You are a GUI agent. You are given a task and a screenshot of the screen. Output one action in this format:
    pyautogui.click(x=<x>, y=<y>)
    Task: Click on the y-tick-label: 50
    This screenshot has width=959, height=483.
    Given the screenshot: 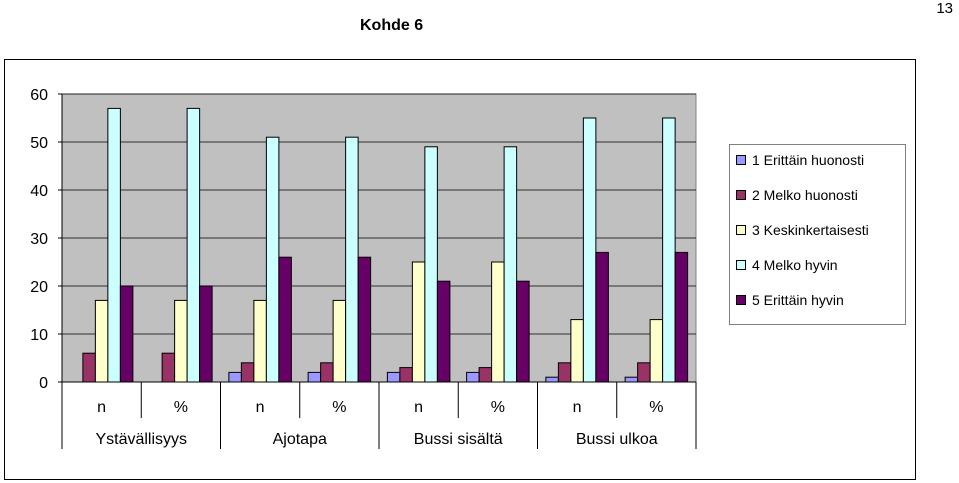 What is the action you would take?
    pyautogui.click(x=39, y=143)
    